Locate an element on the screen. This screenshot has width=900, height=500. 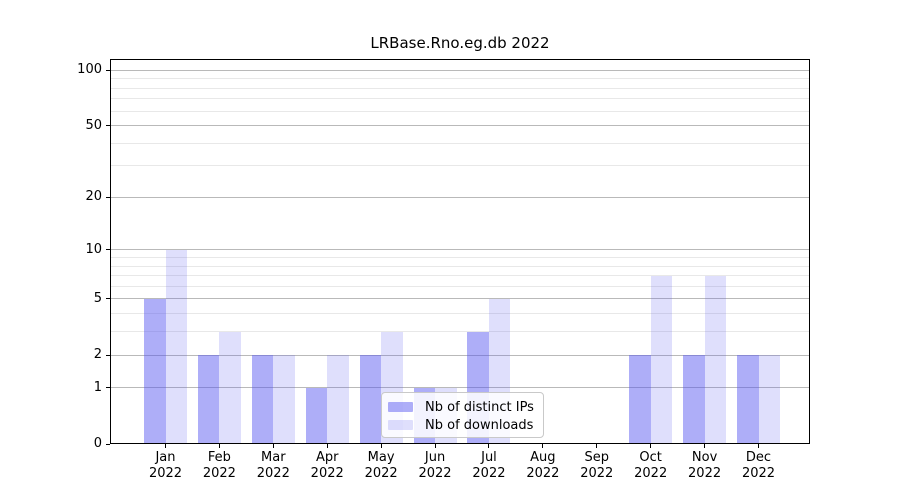
x-tick-month: Sep is located at coordinates (597, 457).